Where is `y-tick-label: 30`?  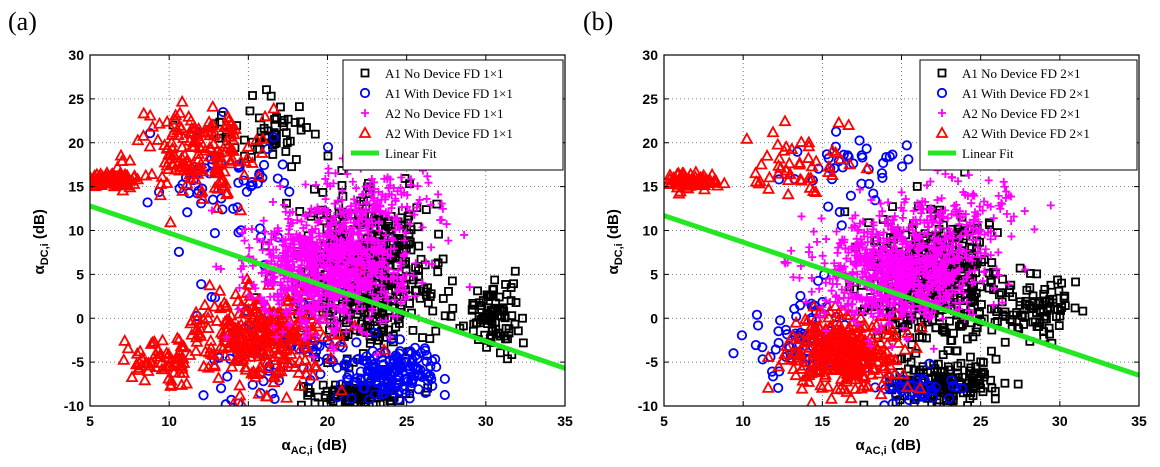
y-tick-label: 30 is located at coordinates (76, 55).